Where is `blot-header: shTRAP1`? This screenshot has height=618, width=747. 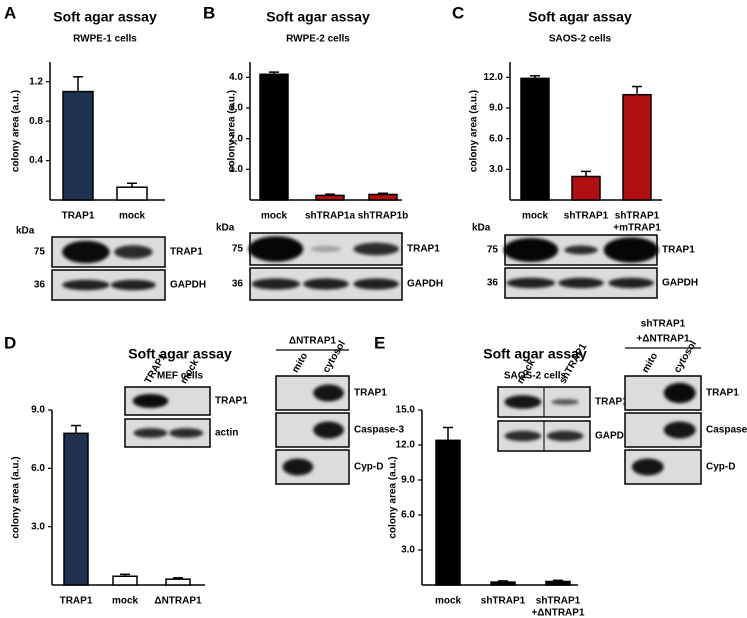
blot-header: shTRAP1 is located at coordinates (663, 324).